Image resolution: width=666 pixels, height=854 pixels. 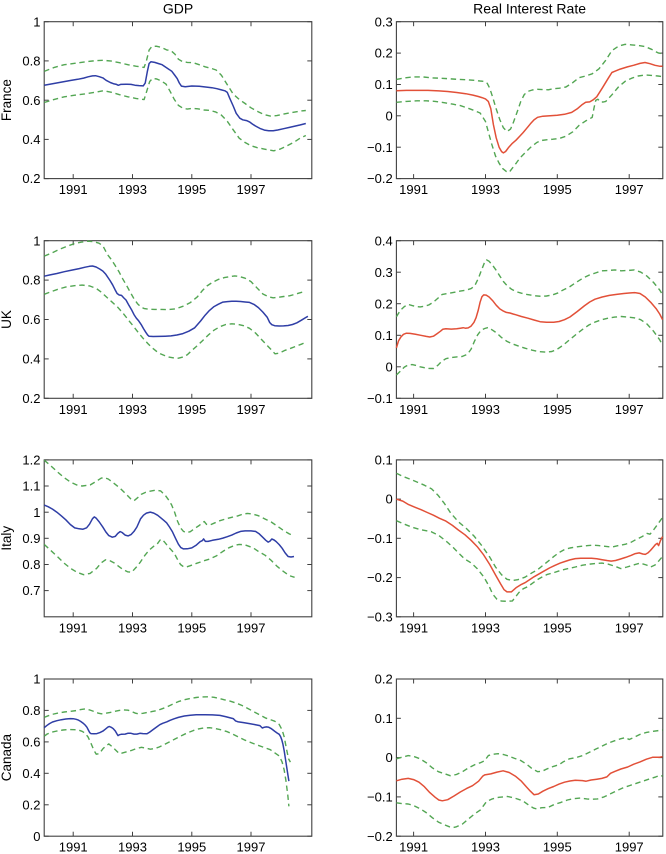 What do you see at coordinates (7, 100) in the screenshot?
I see `svg-text: France` at bounding box center [7, 100].